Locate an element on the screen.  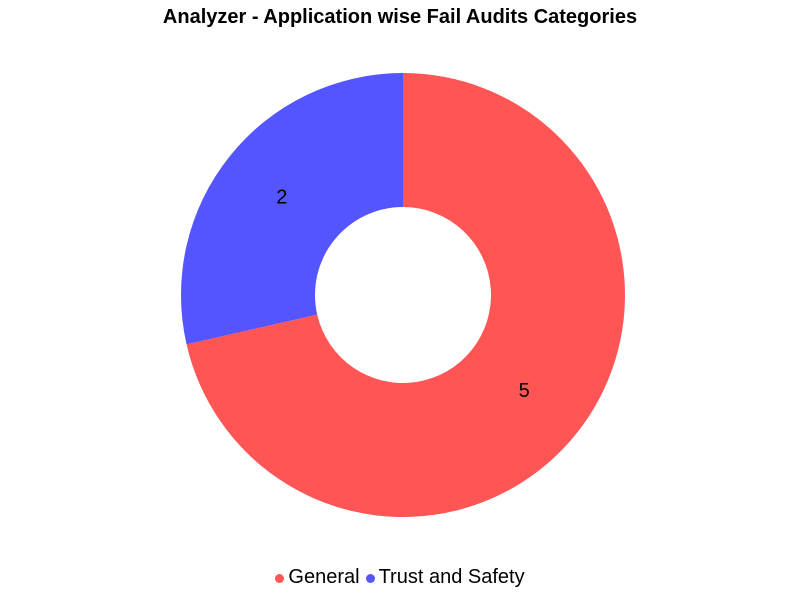
legend-item-trust-and-safety: Trust and Safety is located at coordinates (445, 577).